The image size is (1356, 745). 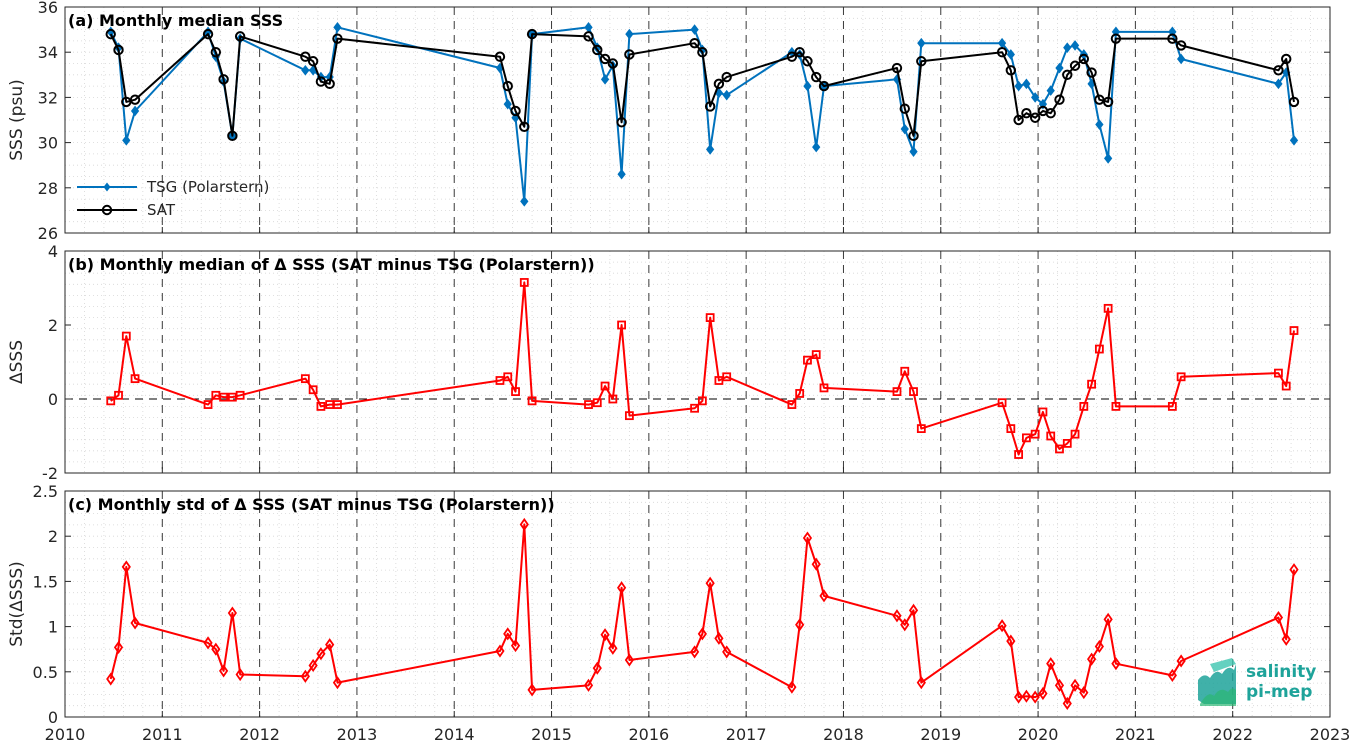 What do you see at coordinates (53, 536) in the screenshot?
I see `y-tick-label: 2` at bounding box center [53, 536].